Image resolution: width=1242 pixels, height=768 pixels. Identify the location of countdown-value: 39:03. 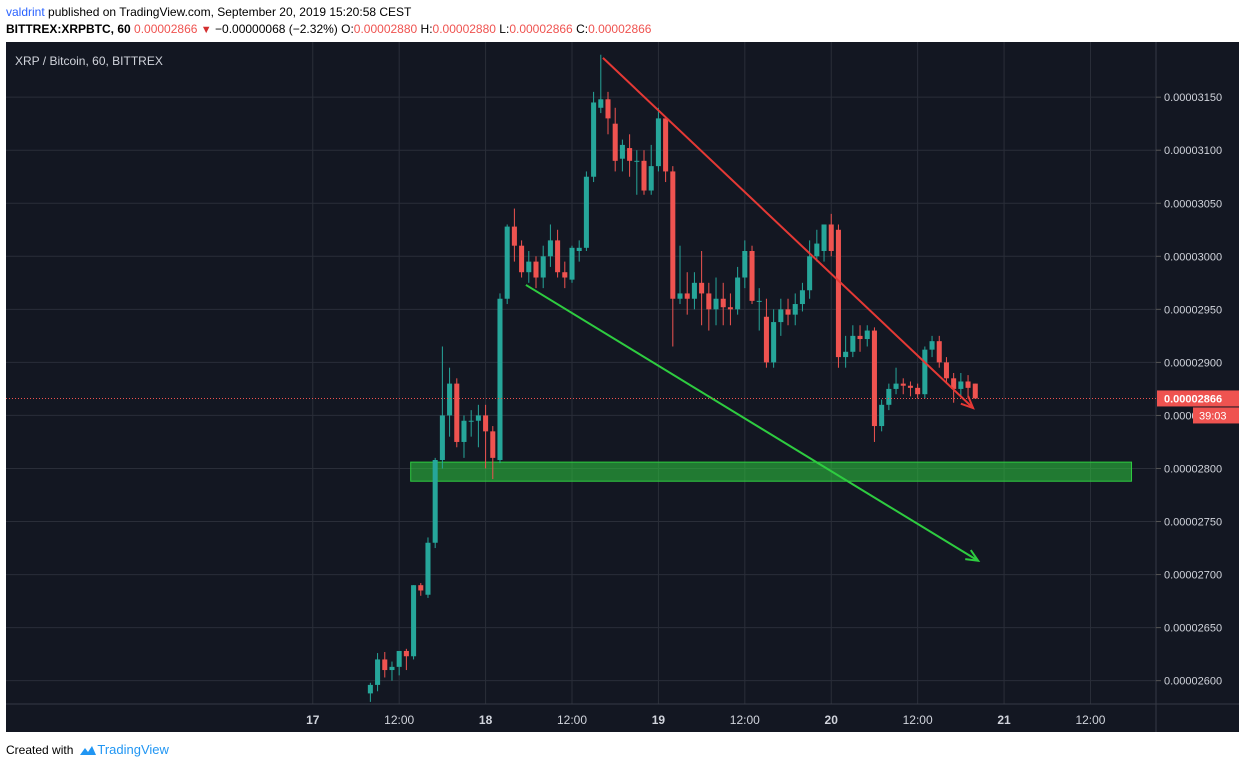
(1213, 416).